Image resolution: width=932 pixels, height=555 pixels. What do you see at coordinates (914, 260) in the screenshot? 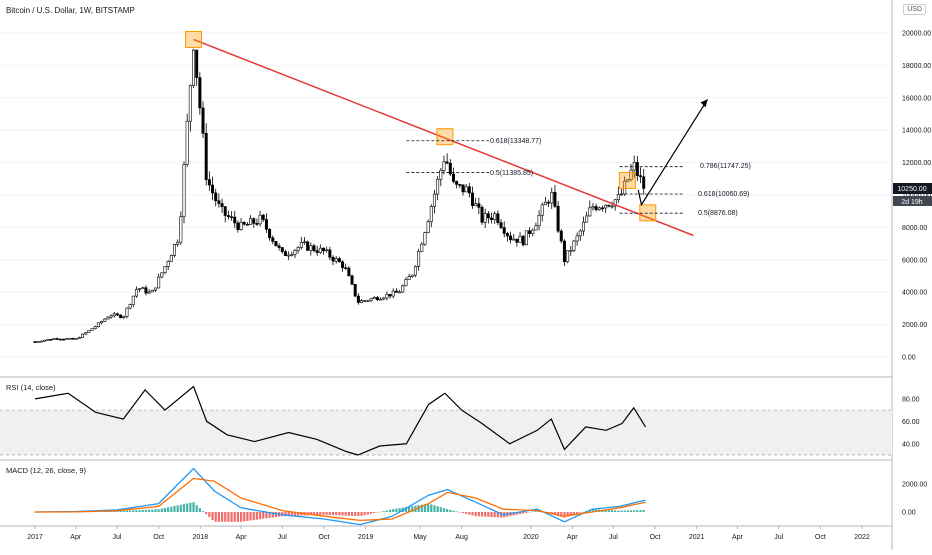
I see `price-tick-label: 6000.00` at bounding box center [914, 260].